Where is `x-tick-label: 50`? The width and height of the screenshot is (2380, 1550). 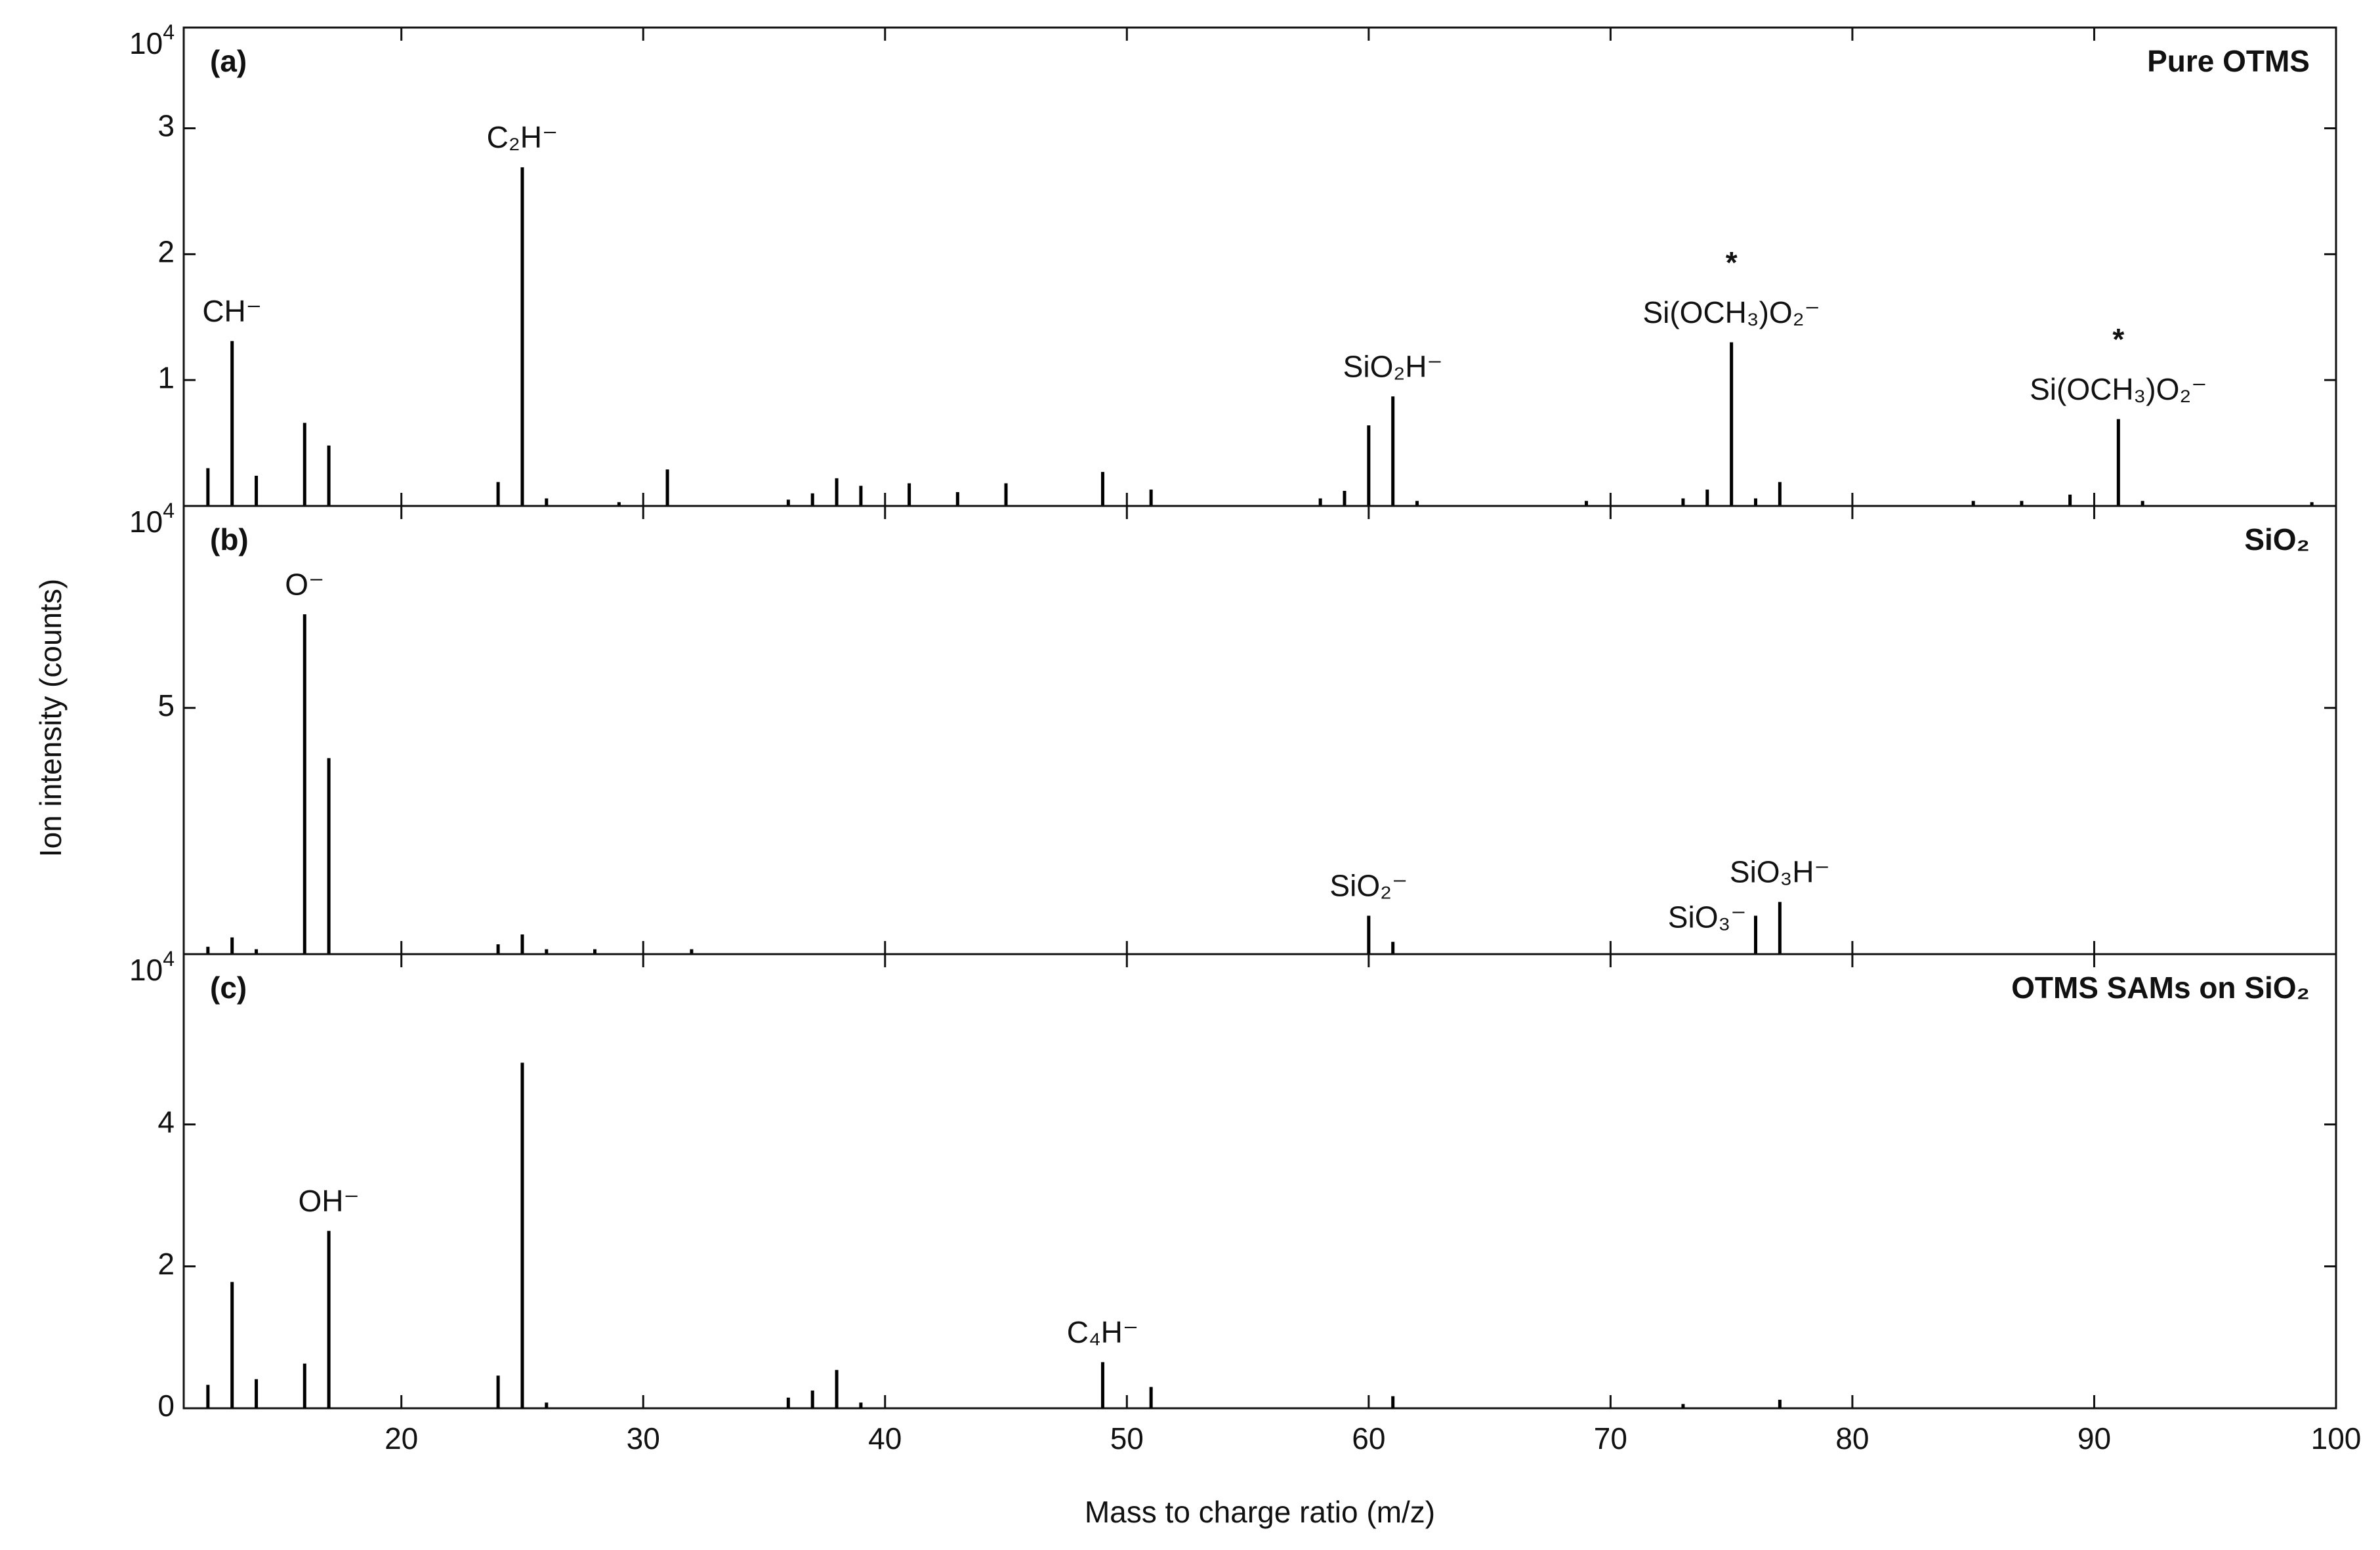 x-tick-label: 50 is located at coordinates (1127, 1438).